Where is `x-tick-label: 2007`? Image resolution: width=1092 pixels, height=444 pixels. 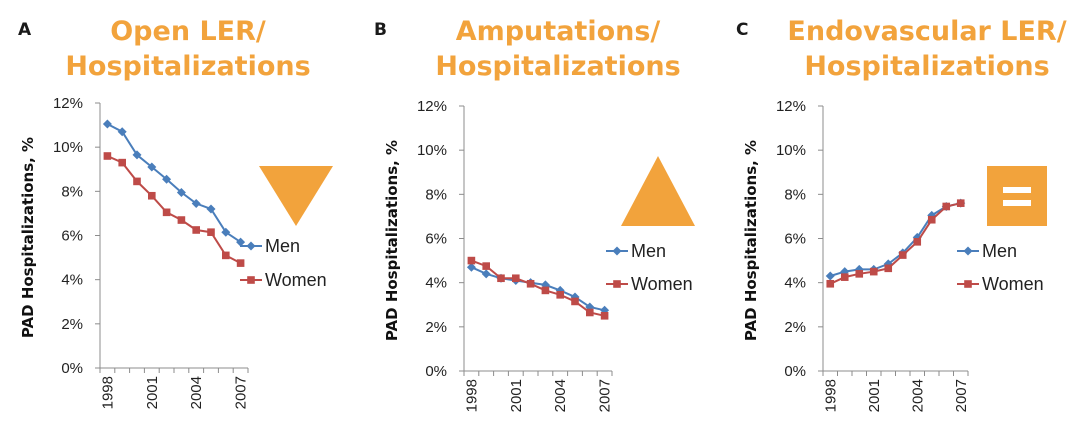 x-tick-label: 2007 is located at coordinates (241, 392).